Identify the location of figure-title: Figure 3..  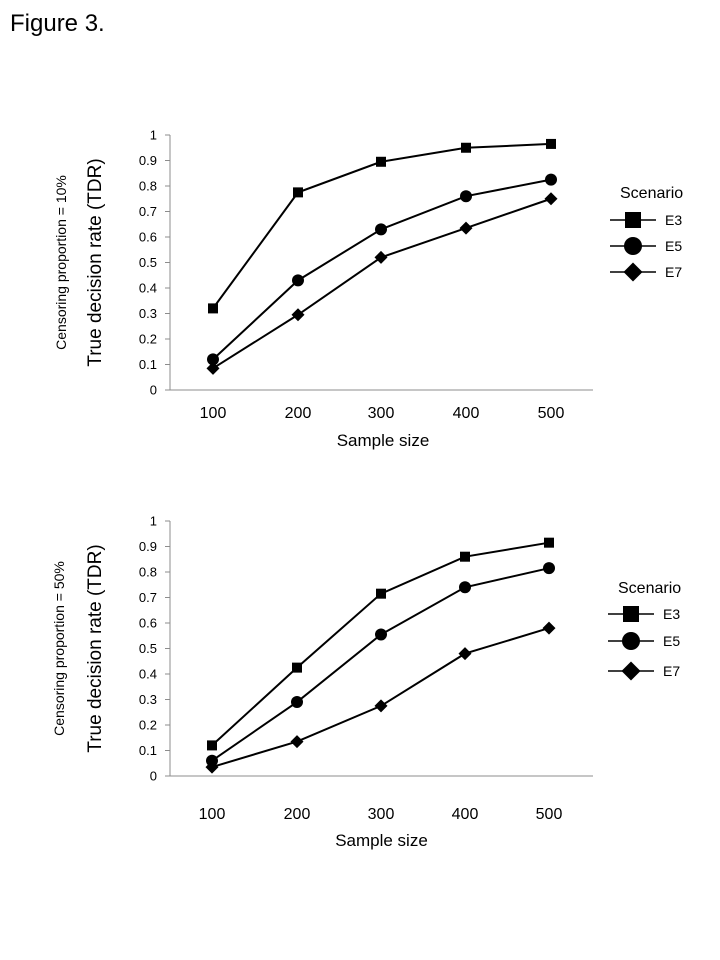
(57, 23).